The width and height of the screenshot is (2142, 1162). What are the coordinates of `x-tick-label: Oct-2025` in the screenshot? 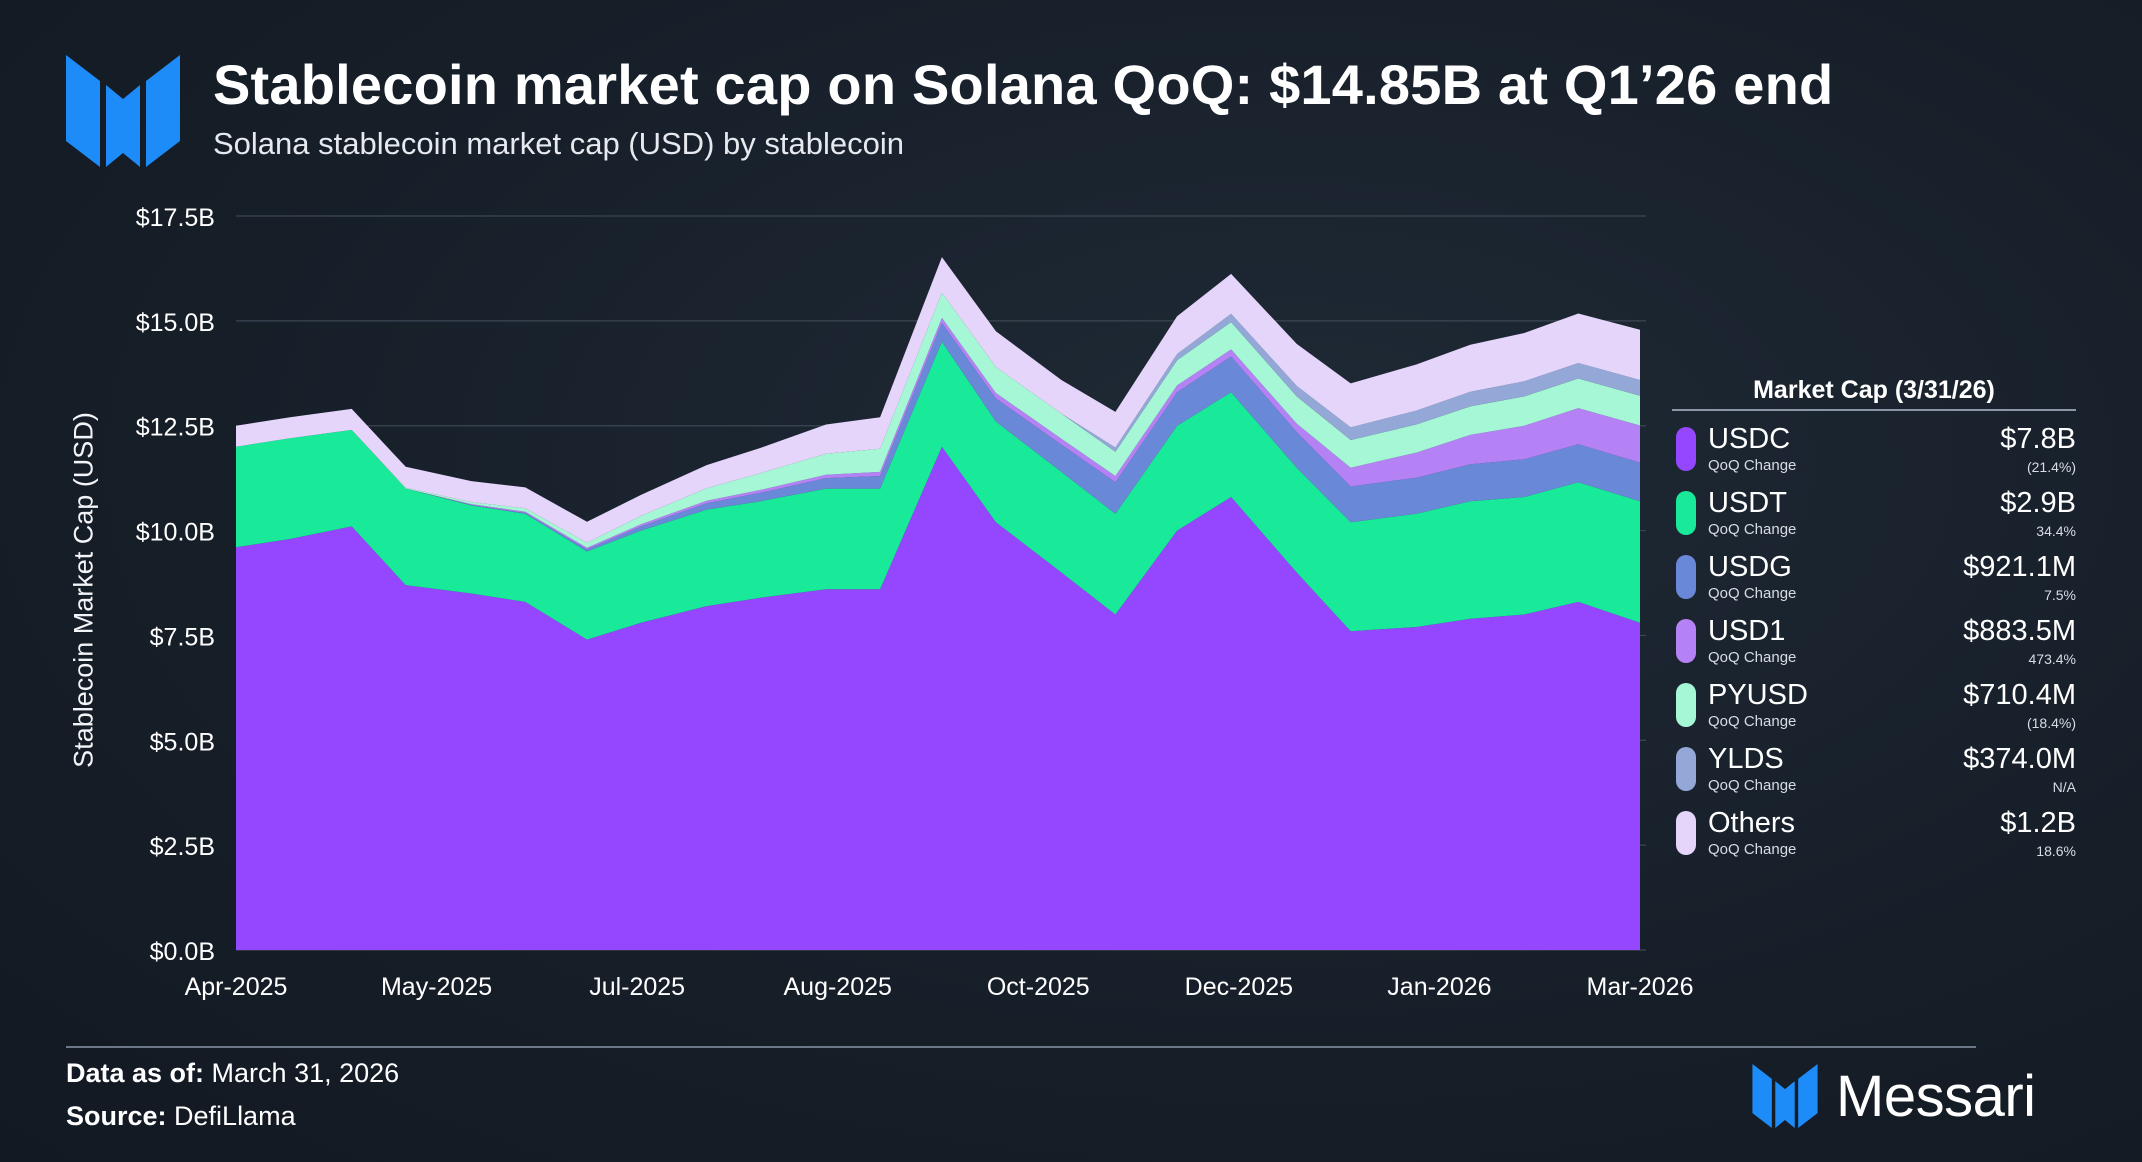 It's located at (1038, 987).